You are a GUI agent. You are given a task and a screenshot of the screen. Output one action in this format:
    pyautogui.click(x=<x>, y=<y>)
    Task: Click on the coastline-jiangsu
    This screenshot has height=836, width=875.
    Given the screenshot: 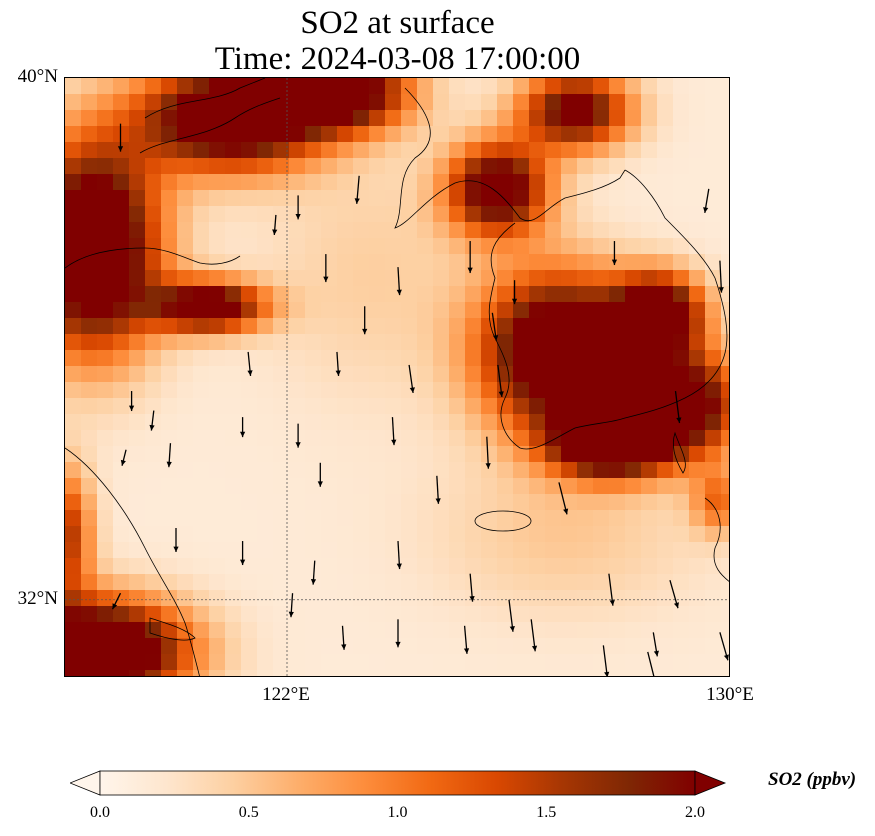 What is the action you would take?
    pyautogui.click(x=132, y=561)
    